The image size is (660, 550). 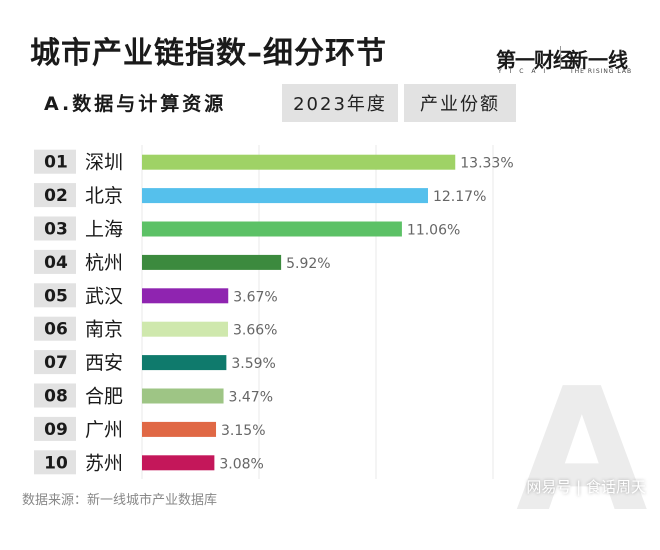 I want to click on rank-label: 09, so click(x=56, y=430).